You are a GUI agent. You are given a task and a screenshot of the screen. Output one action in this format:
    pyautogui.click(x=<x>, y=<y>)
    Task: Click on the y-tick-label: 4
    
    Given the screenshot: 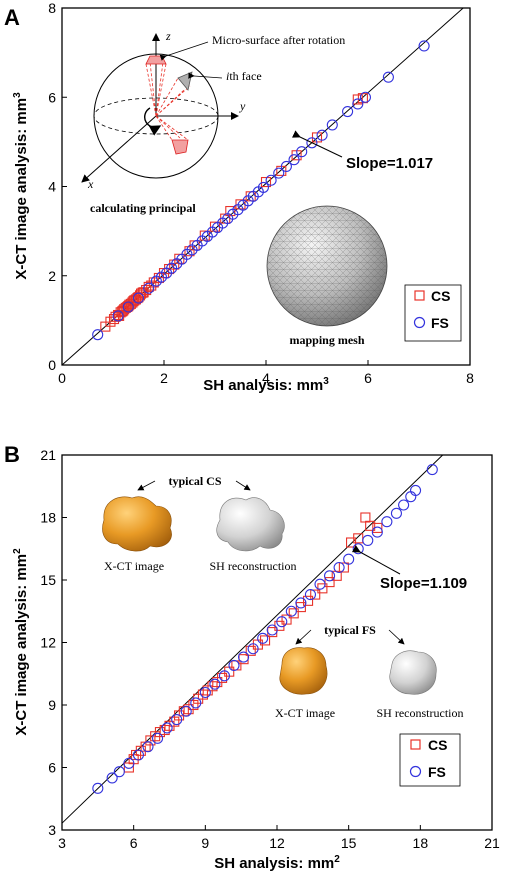 What is the action you would take?
    pyautogui.click(x=52, y=187)
    